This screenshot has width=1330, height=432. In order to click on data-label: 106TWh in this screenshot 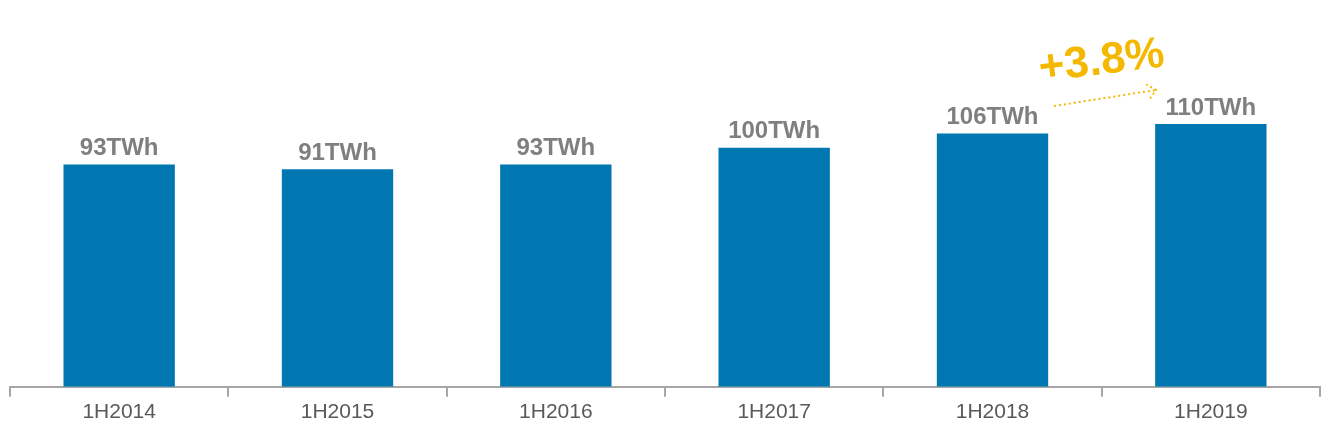, I will do `click(992, 116)`.